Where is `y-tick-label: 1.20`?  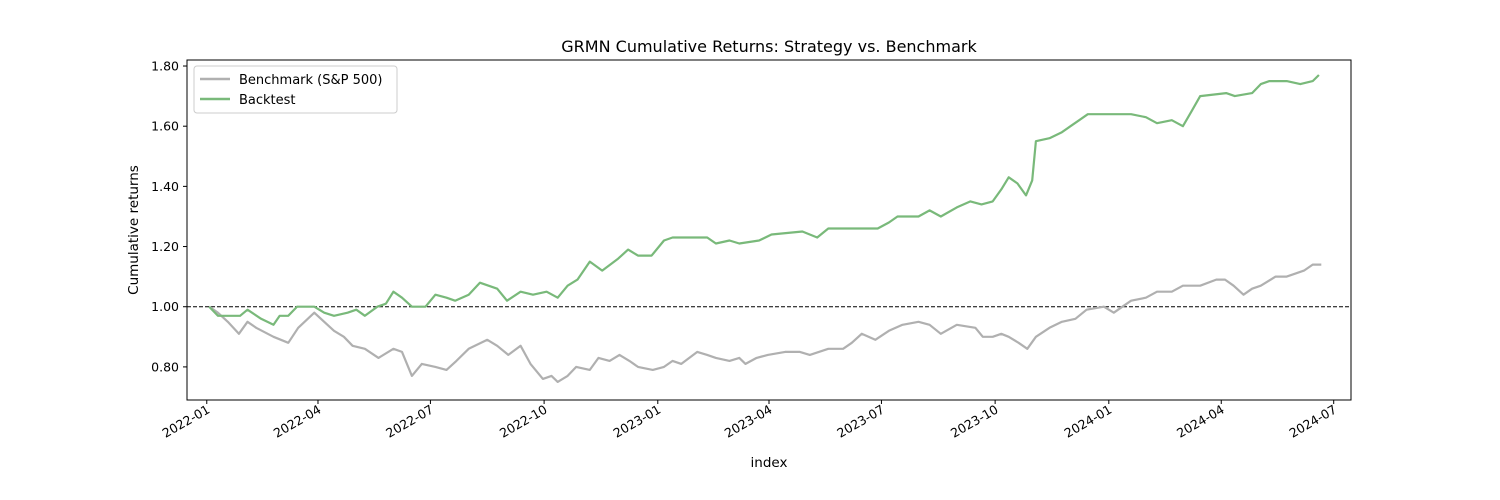 y-tick-label: 1.20 is located at coordinates (165, 246).